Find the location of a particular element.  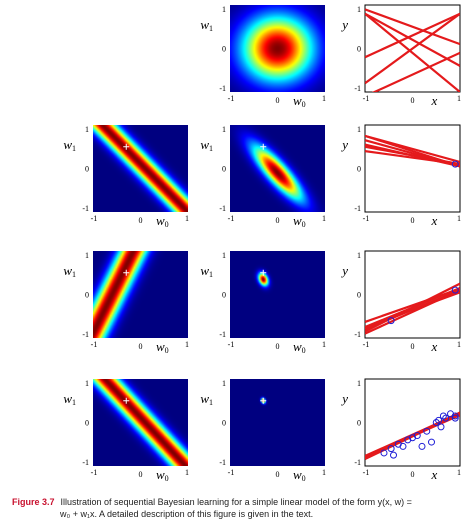

xtick-zero-r3c1: 0 is located at coordinates (278, 474).